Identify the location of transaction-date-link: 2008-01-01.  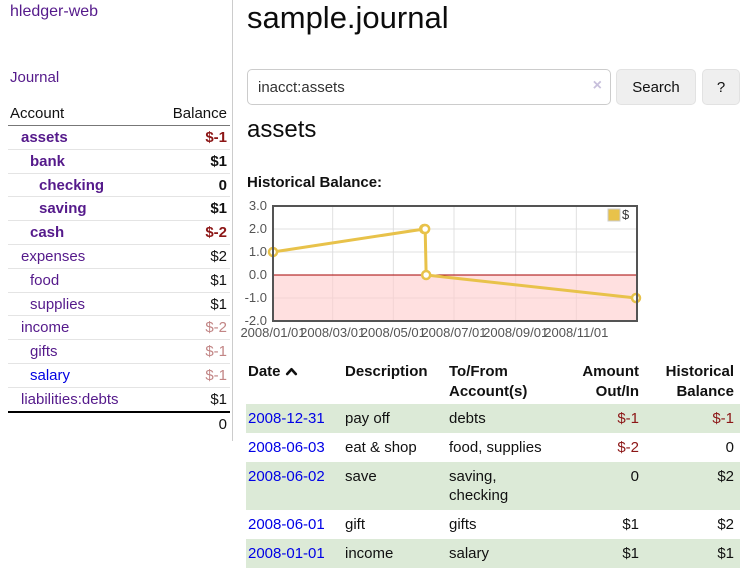
(286, 553).